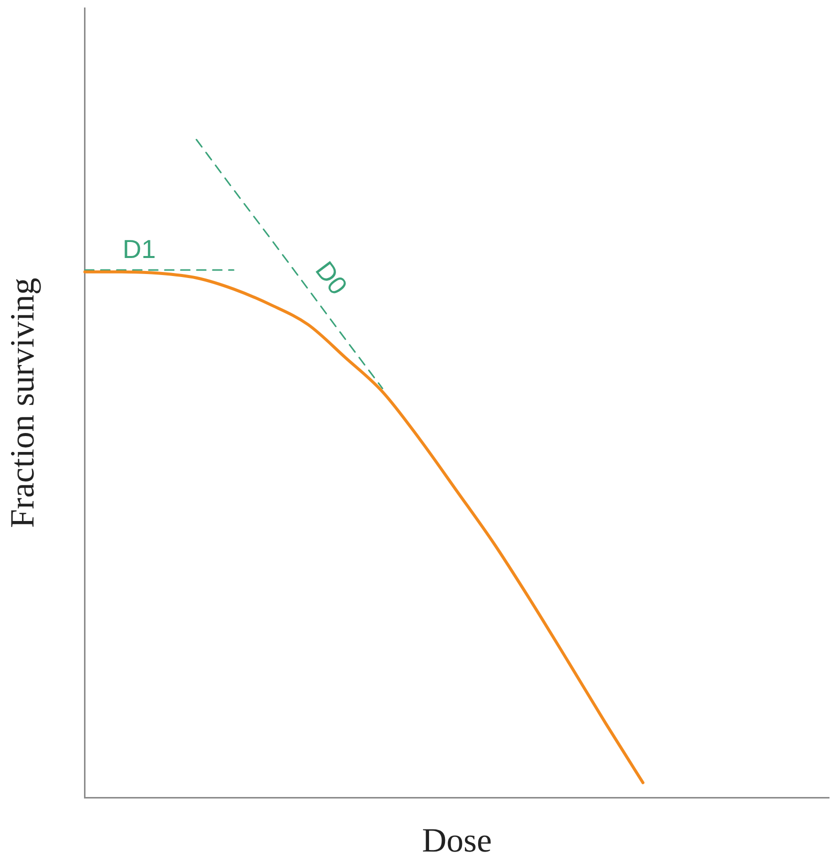  Describe the element at coordinates (332, 278) in the screenshot. I see `text: D0` at that location.